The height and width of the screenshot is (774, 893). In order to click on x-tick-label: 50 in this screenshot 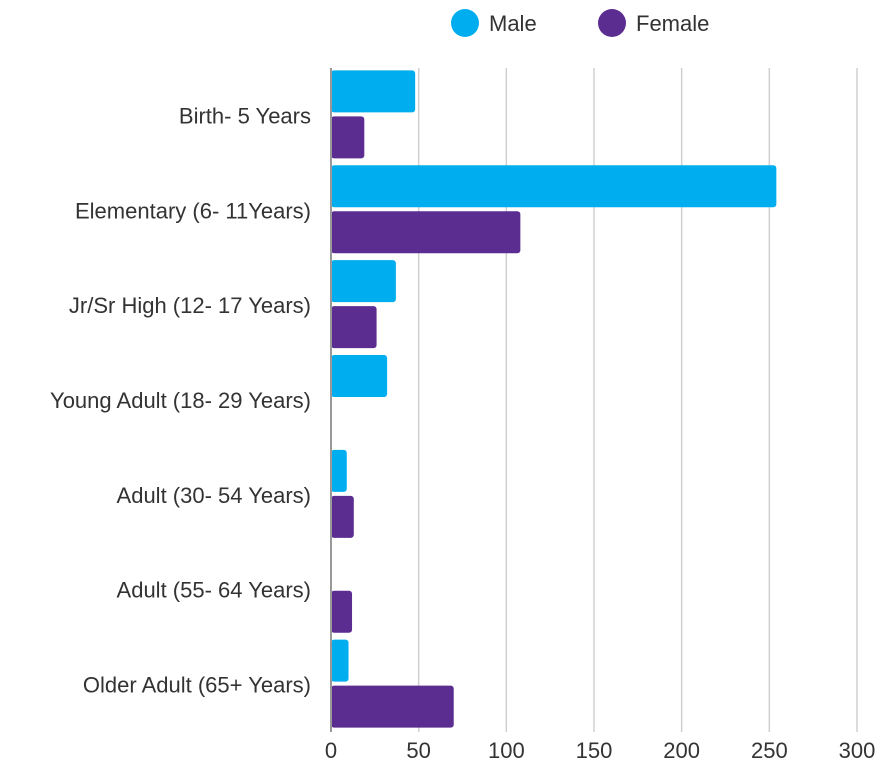, I will do `click(418, 750)`.